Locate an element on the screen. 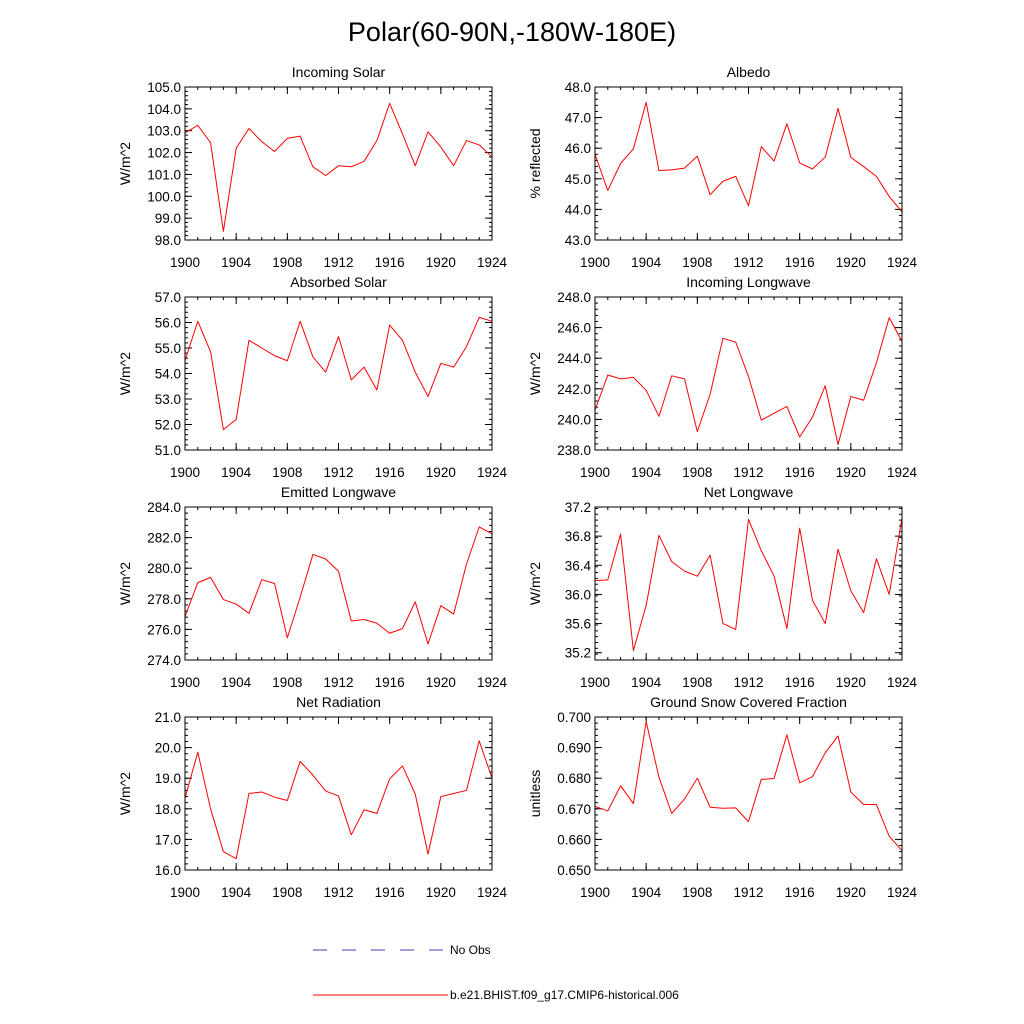 This screenshot has height=1024, width=1024. y-tick-label: 284.0 is located at coordinates (164, 507).